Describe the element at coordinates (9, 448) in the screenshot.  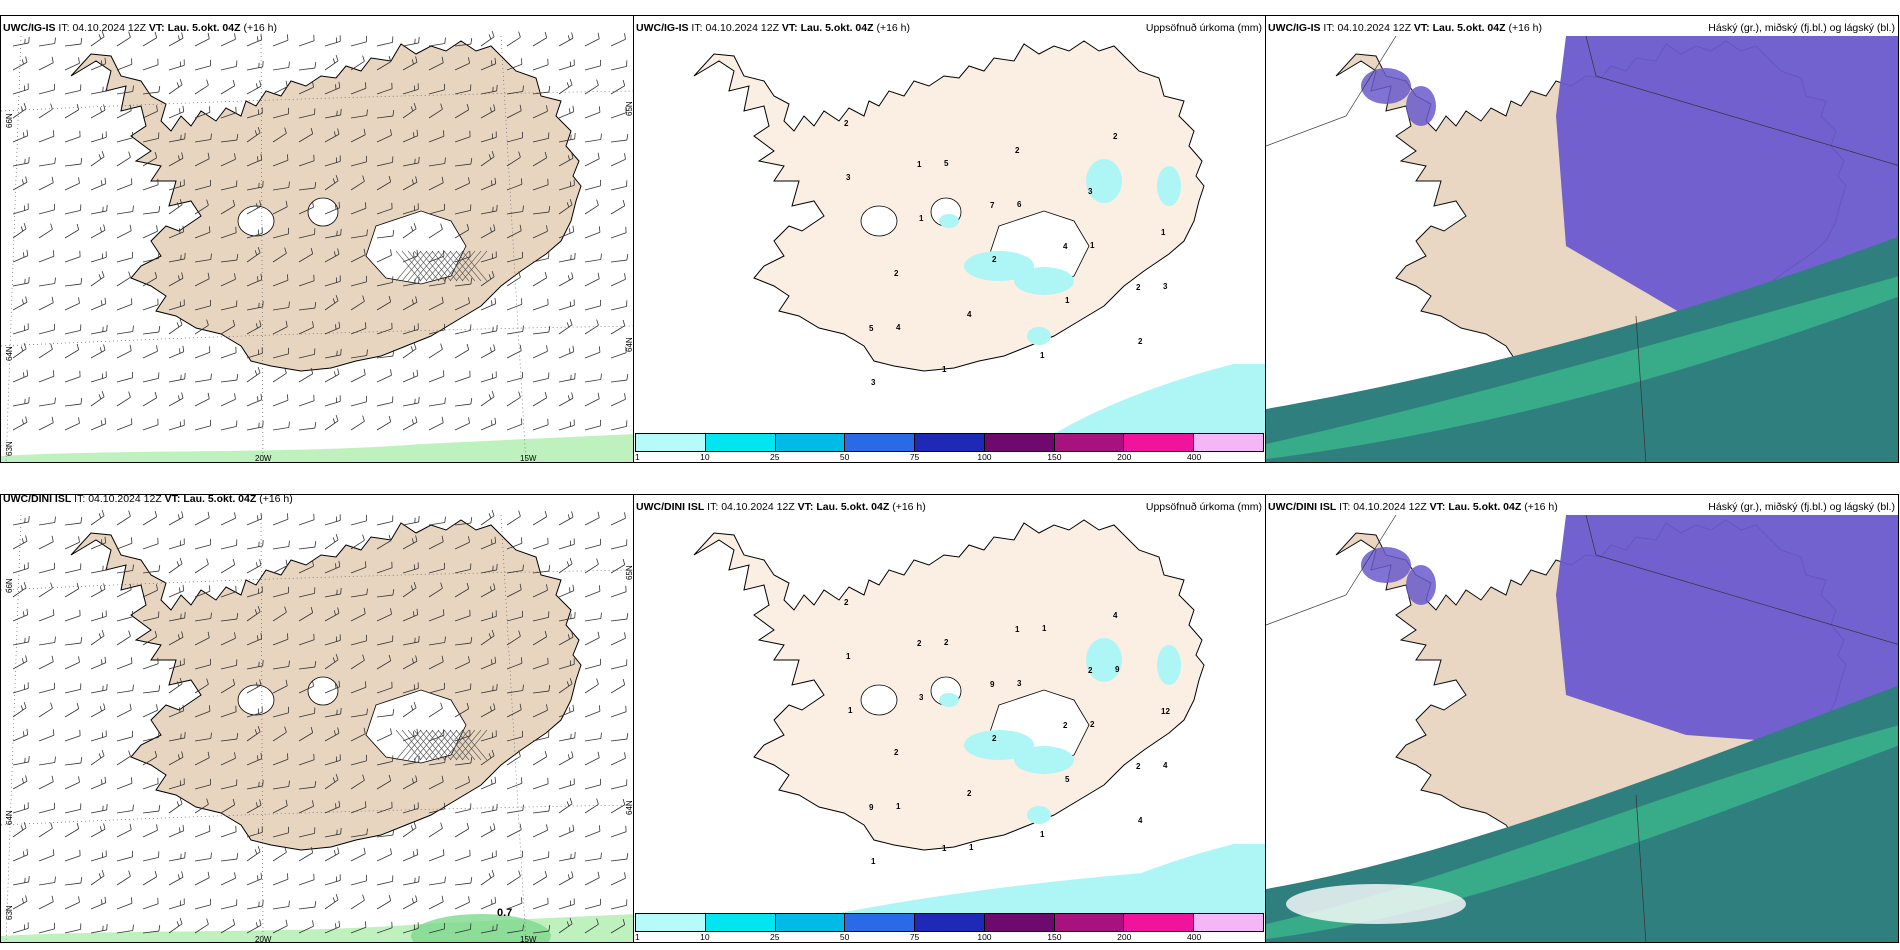
I see `lat-label: 63N` at that location.